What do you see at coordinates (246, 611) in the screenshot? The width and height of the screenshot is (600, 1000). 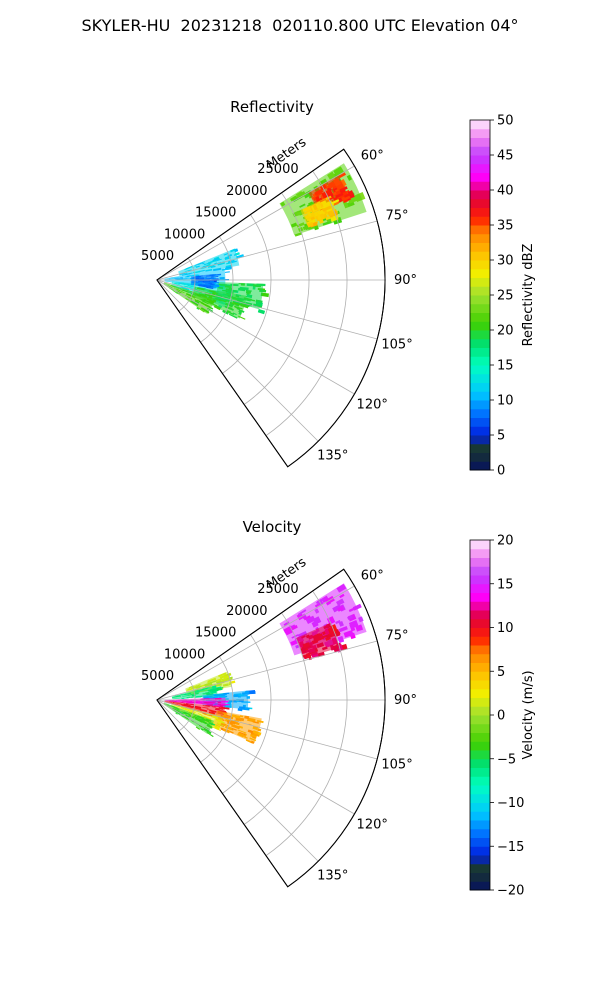 I see `velocity-range-tick-label: 20000` at bounding box center [246, 611].